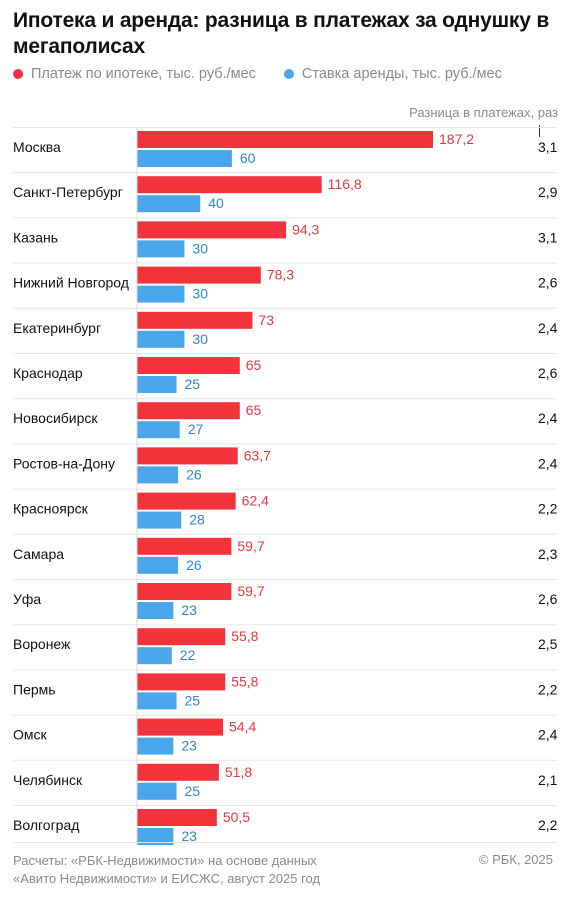 Image resolution: width=570 pixels, height=903 pixels. What do you see at coordinates (143, 74) in the screenshot?
I see `legend-label-mortgage: Платеж по ипотеке, тыс. руб./мес` at bounding box center [143, 74].